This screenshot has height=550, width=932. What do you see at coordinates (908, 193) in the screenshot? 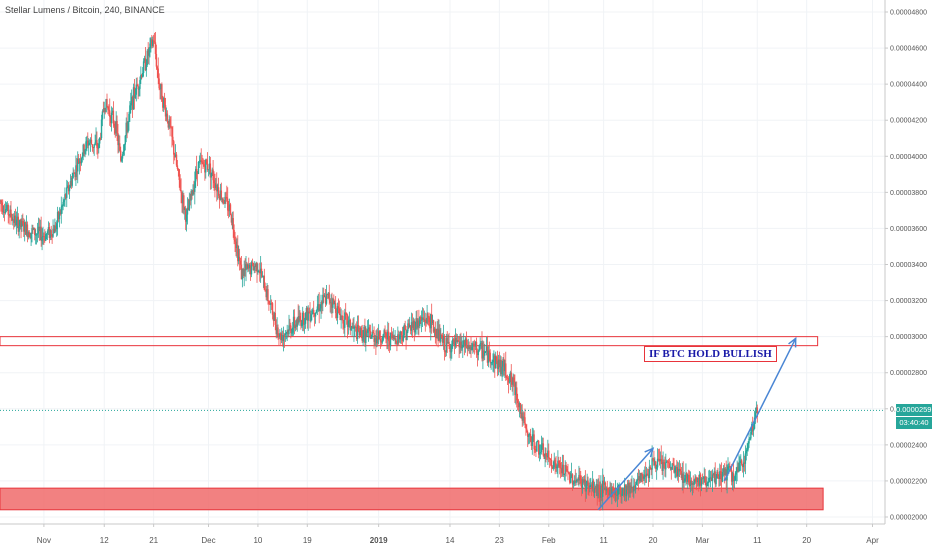
I see `y-tick-label: 0.00003800` at bounding box center [908, 193].